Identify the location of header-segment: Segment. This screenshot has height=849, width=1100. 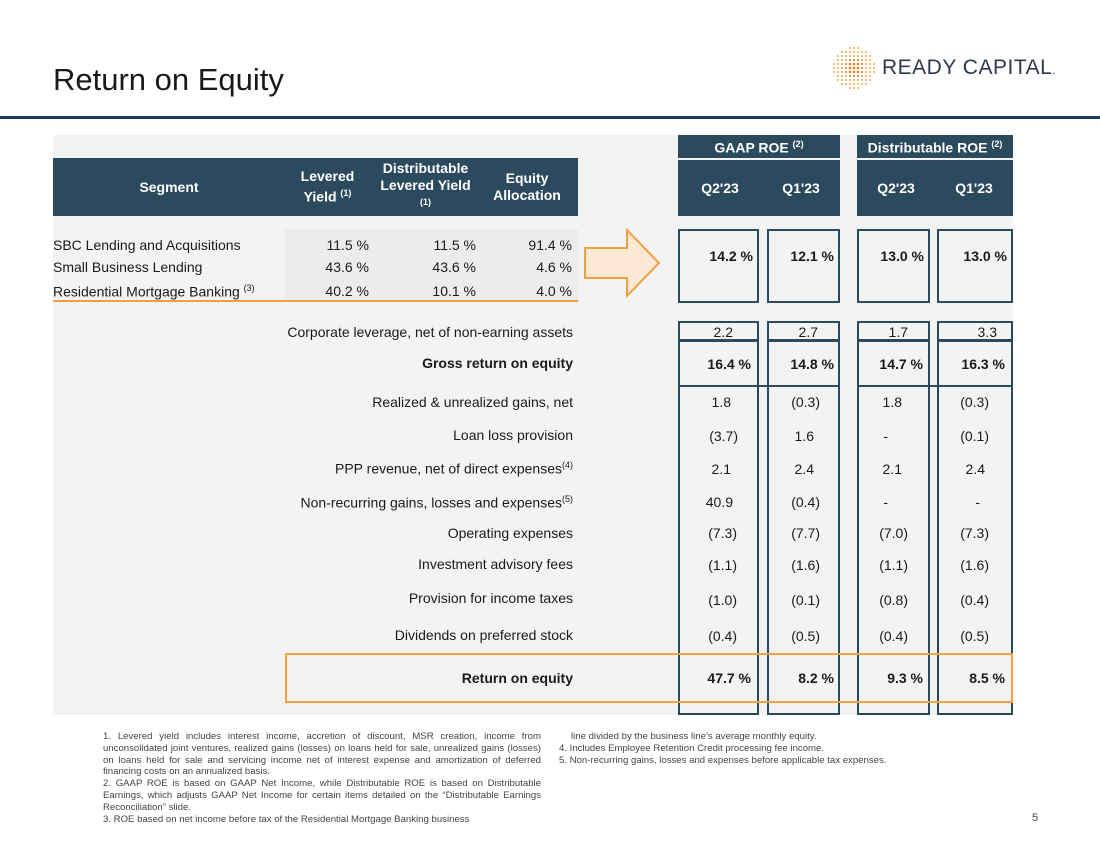
(169, 186).